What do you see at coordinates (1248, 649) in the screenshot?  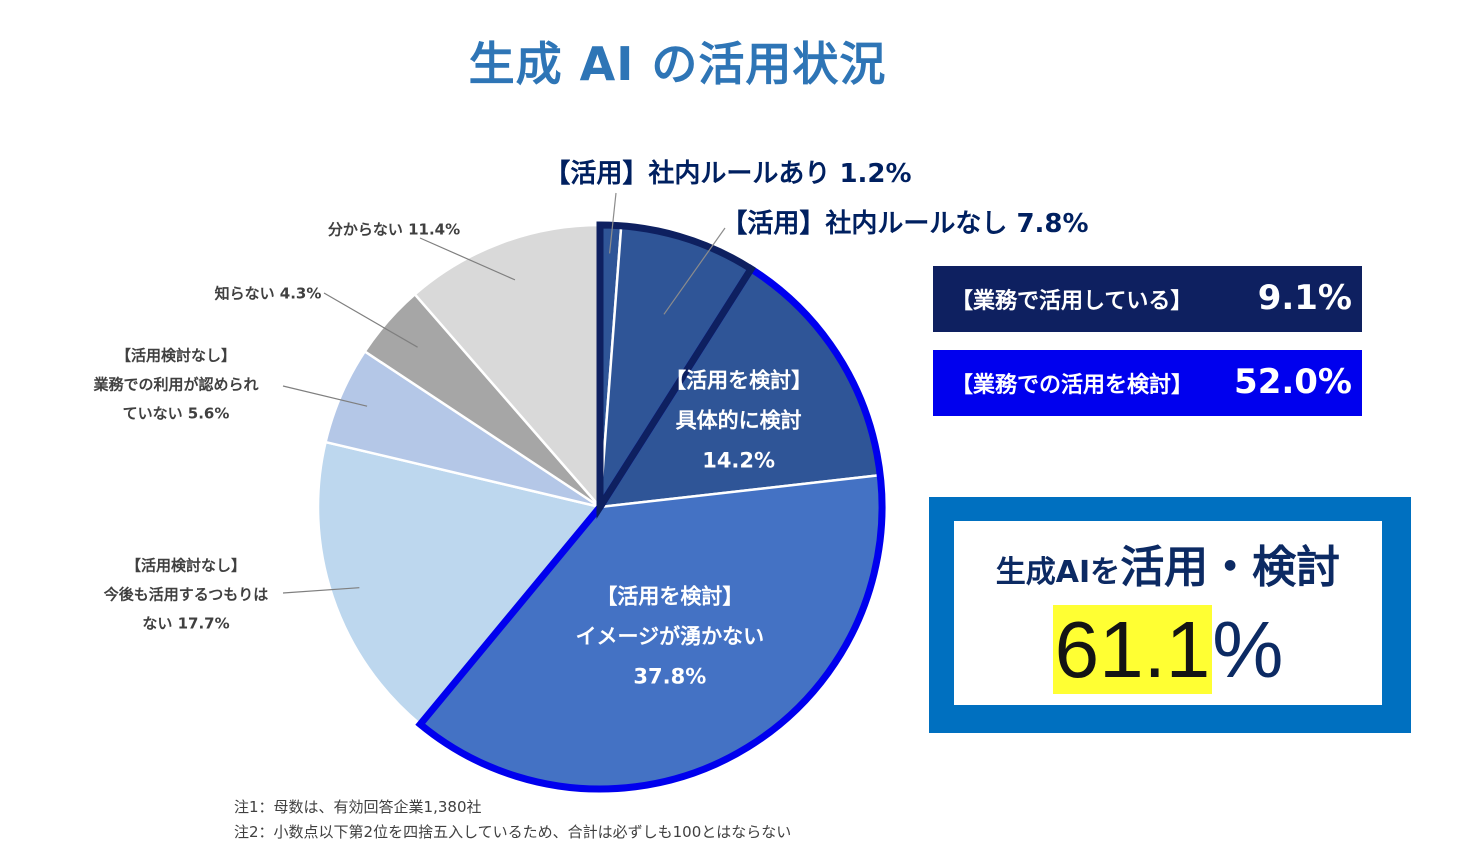 I see `total-value-unit: %` at bounding box center [1248, 649].